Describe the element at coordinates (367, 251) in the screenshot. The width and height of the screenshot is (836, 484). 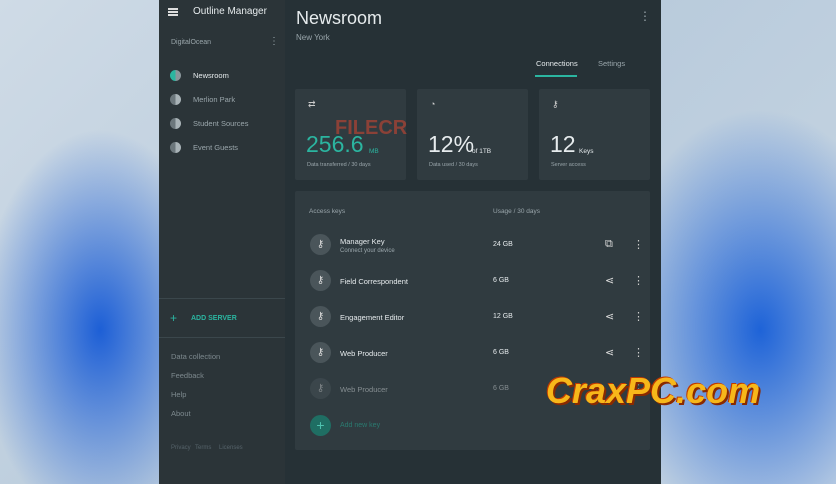
I see `key-subtitle: Connect your device` at that location.